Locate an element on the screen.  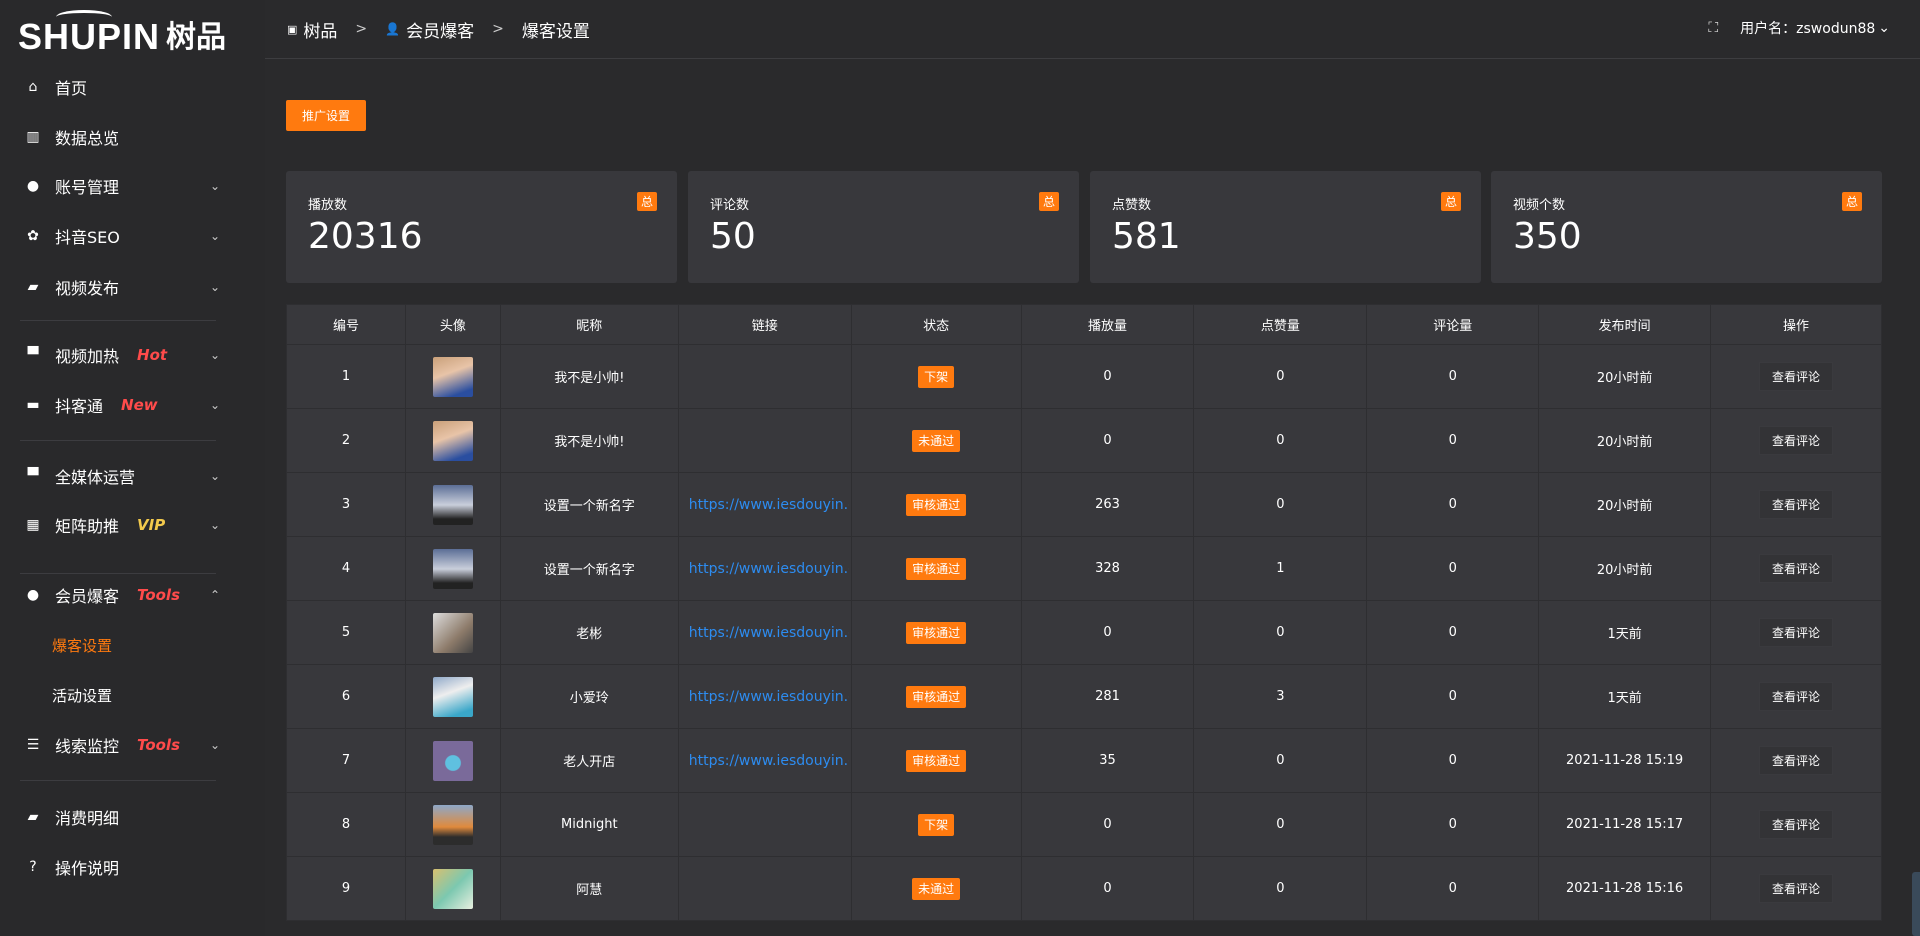
chart-icon: ▣ is located at coordinates (292, 29).